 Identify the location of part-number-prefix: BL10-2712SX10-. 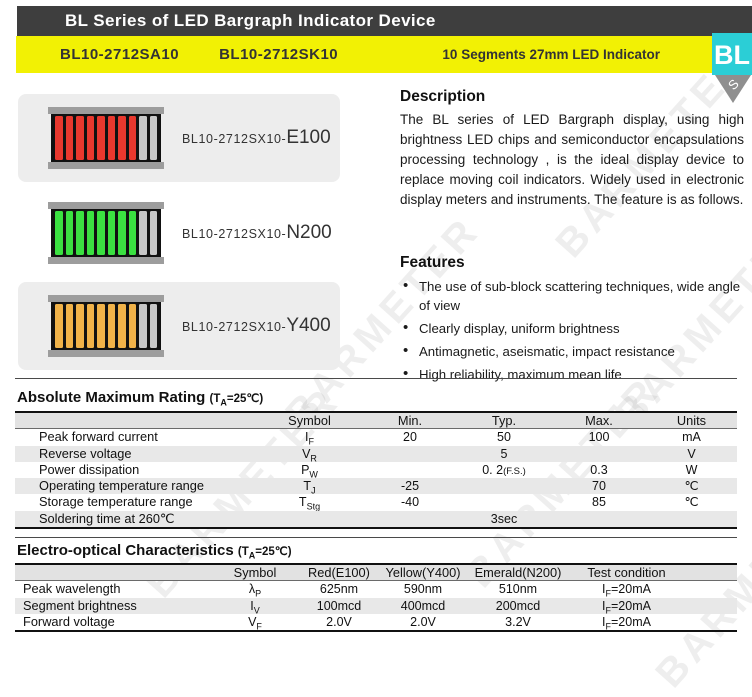
(234, 327).